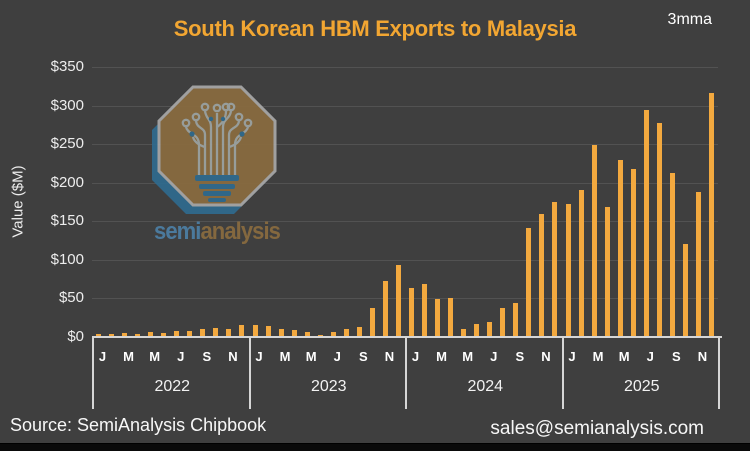  I want to click on x-axis-label-area: J M M J S N 2022 J M M J S N 2023 J M M J S N 2024 J M M J S N 2025, so click(406, 373).